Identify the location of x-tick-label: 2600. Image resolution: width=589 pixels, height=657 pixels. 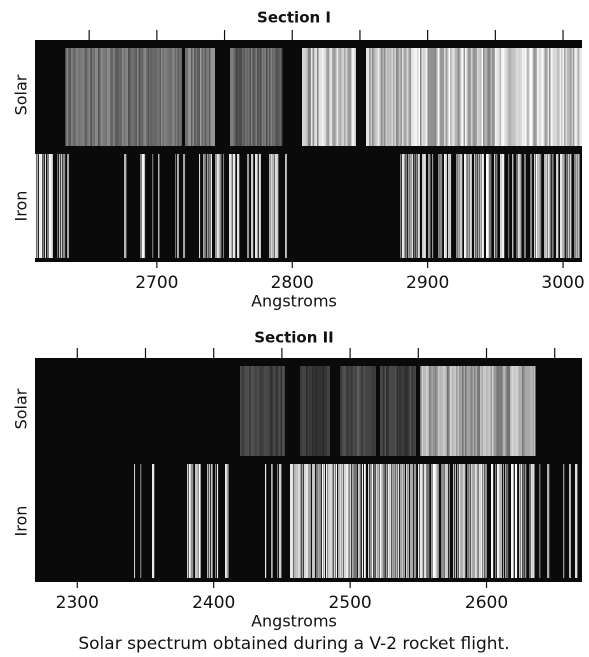
(486, 603).